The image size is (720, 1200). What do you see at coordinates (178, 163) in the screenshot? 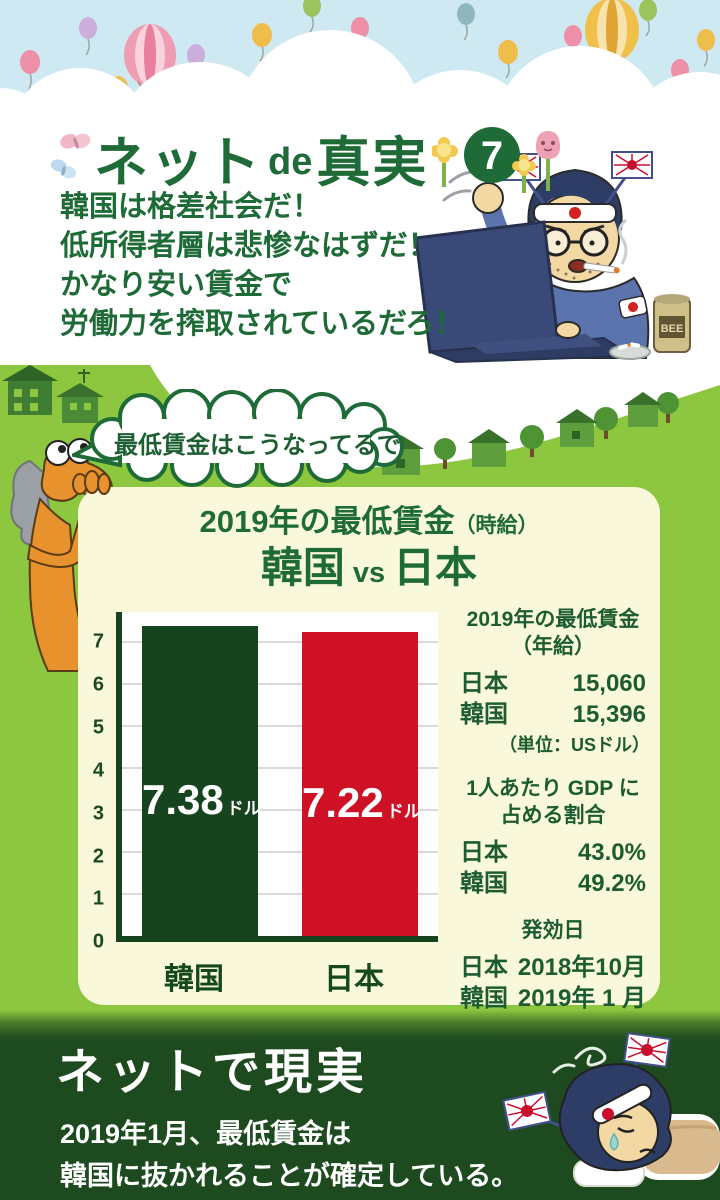
I see `series-title-jp1: ネット` at bounding box center [178, 163].